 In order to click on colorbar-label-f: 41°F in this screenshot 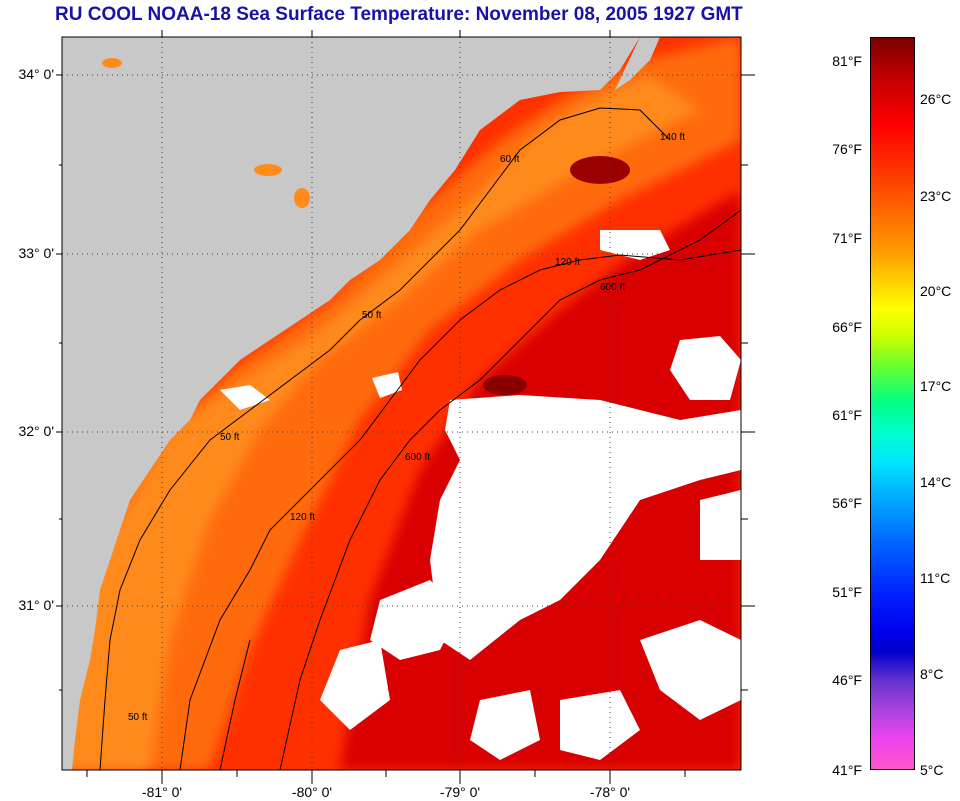, I will do `click(847, 770)`.